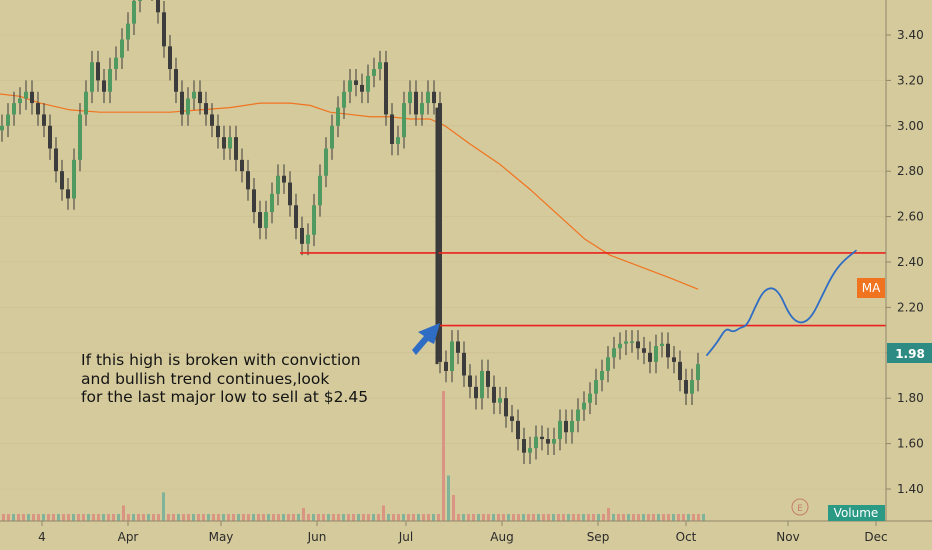  Describe the element at coordinates (910, 217) in the screenshot. I see `y-tick-label: 2.60` at that location.